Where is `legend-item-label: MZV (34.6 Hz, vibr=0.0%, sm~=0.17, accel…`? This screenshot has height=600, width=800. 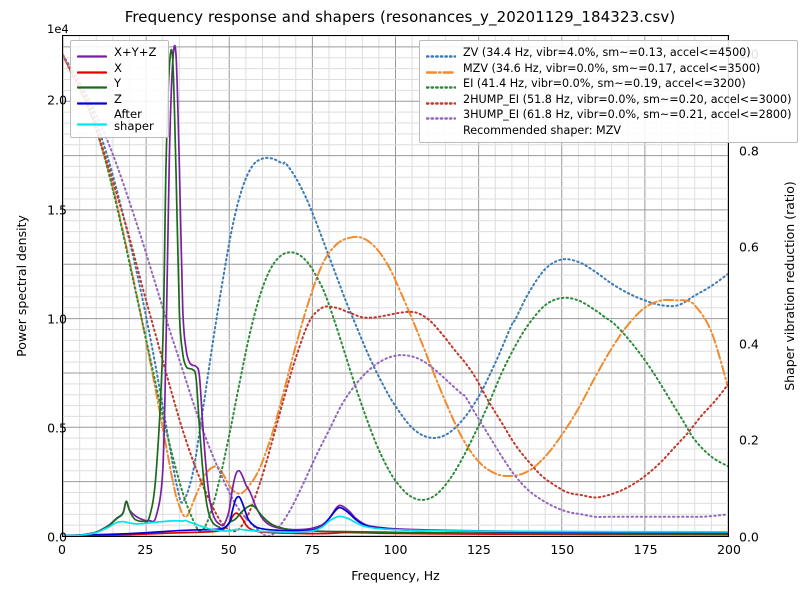
legend-item-label: MZV (34.6 Hz, vibr=0.0%, sm~=0.17, accel… is located at coordinates (612, 68).